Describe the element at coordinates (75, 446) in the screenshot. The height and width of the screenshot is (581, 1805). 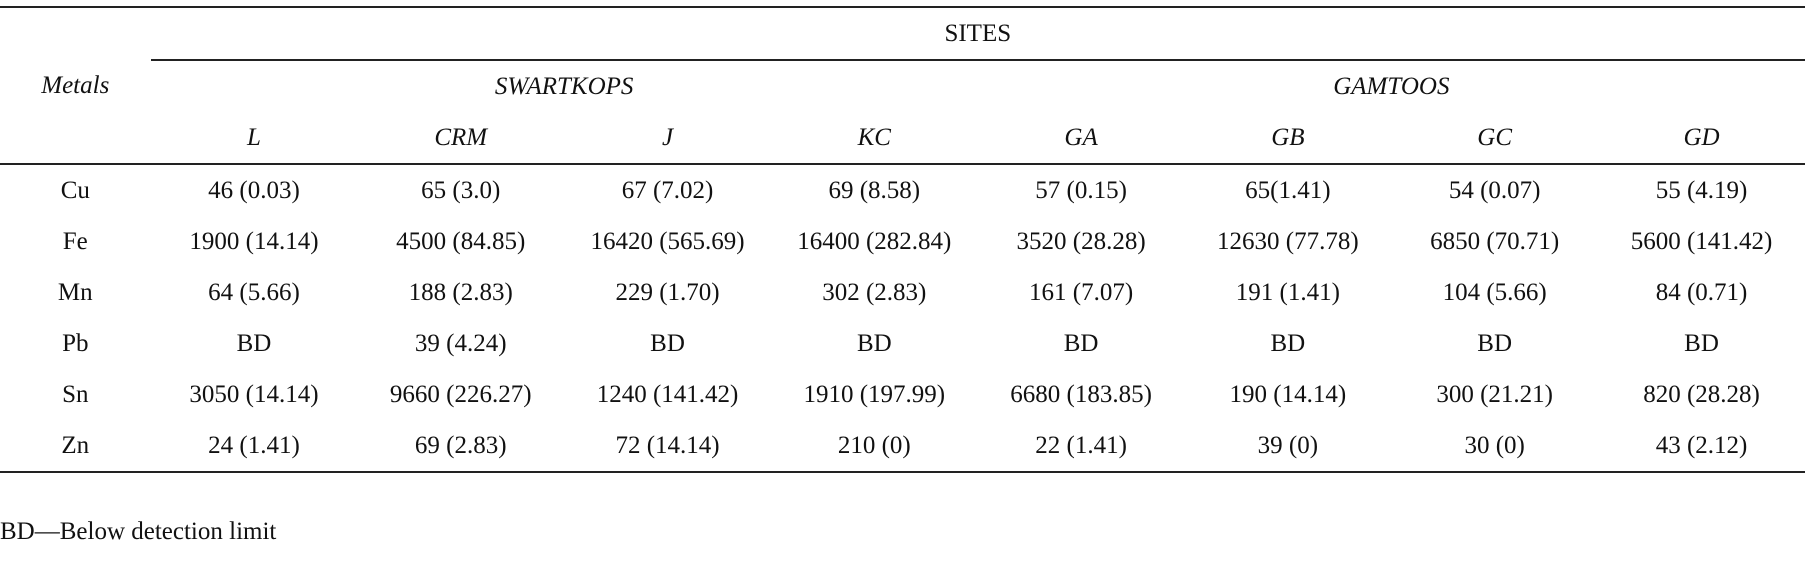
I see `metal-cell: Zn` at that location.